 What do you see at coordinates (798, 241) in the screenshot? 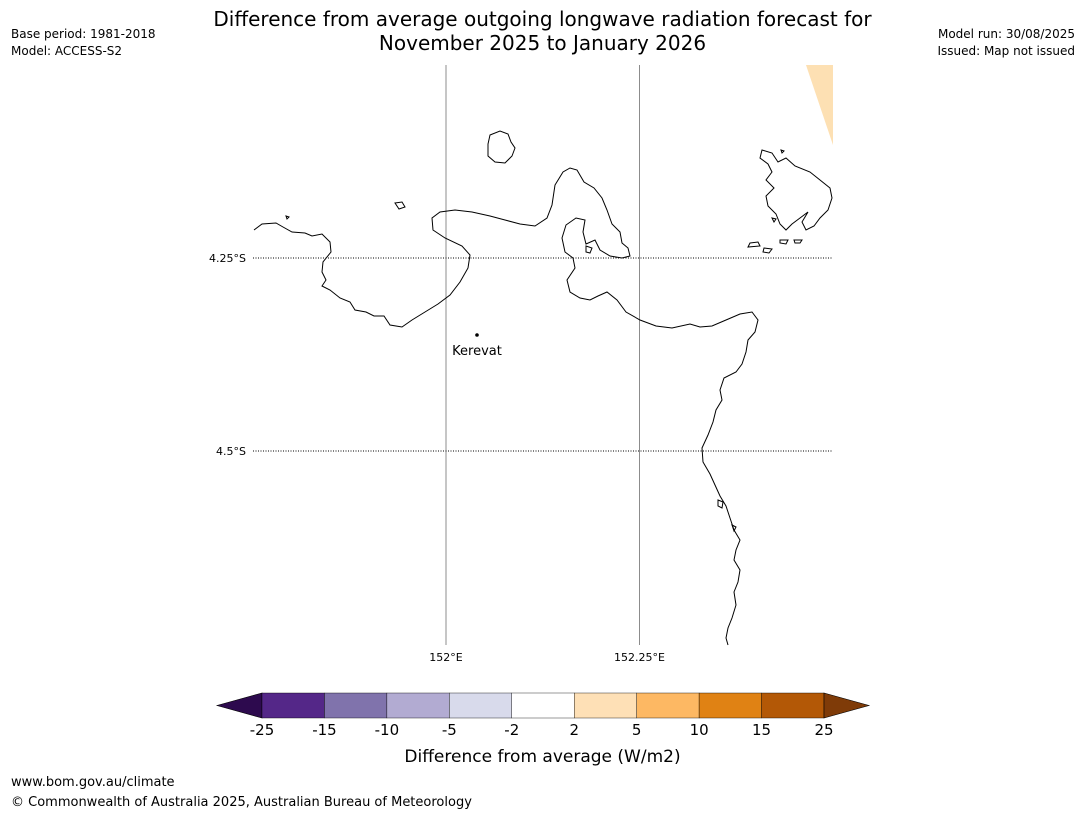
I see `islet-i` at bounding box center [798, 241].